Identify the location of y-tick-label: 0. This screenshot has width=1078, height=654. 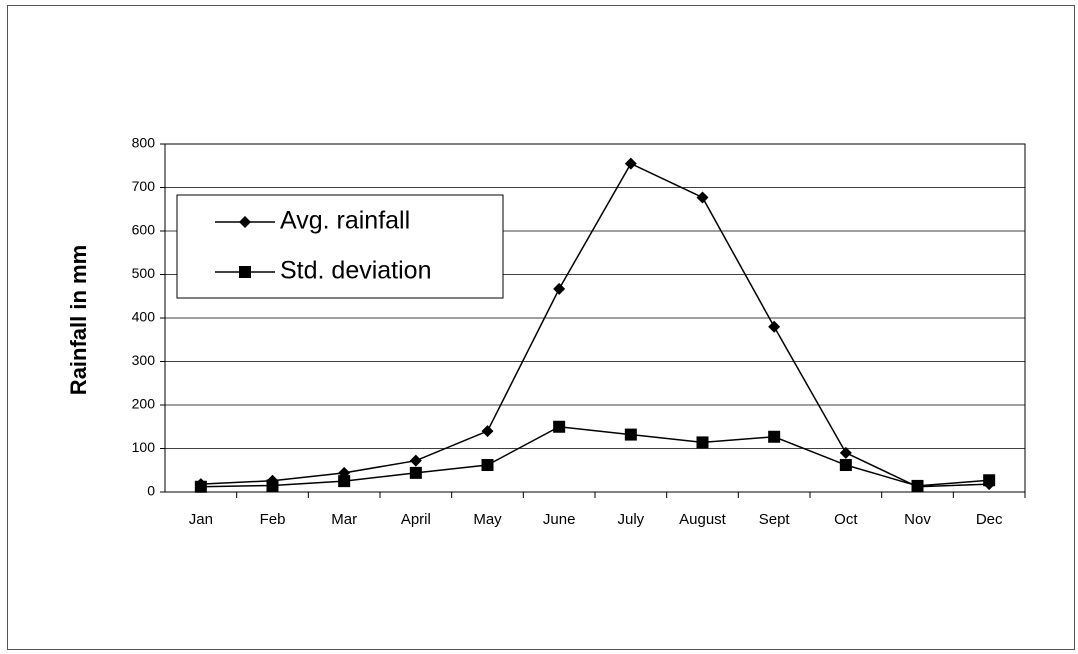
(151, 491).